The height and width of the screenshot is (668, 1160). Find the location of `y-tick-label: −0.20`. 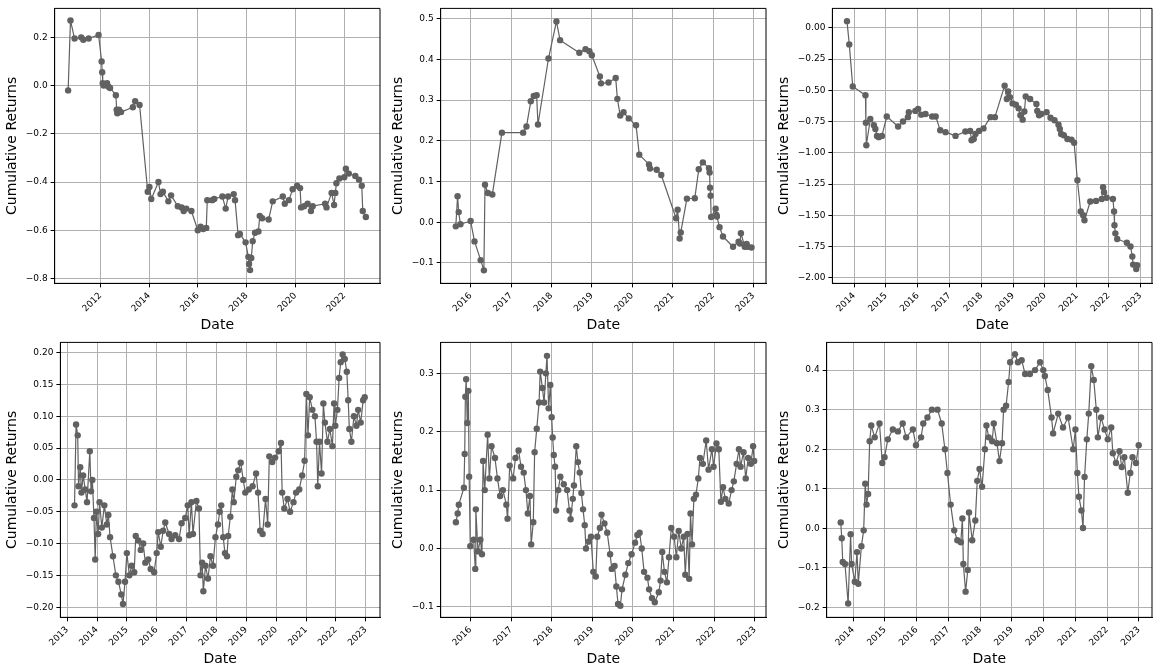

y-tick-label: −0.20 is located at coordinates (39, 606).